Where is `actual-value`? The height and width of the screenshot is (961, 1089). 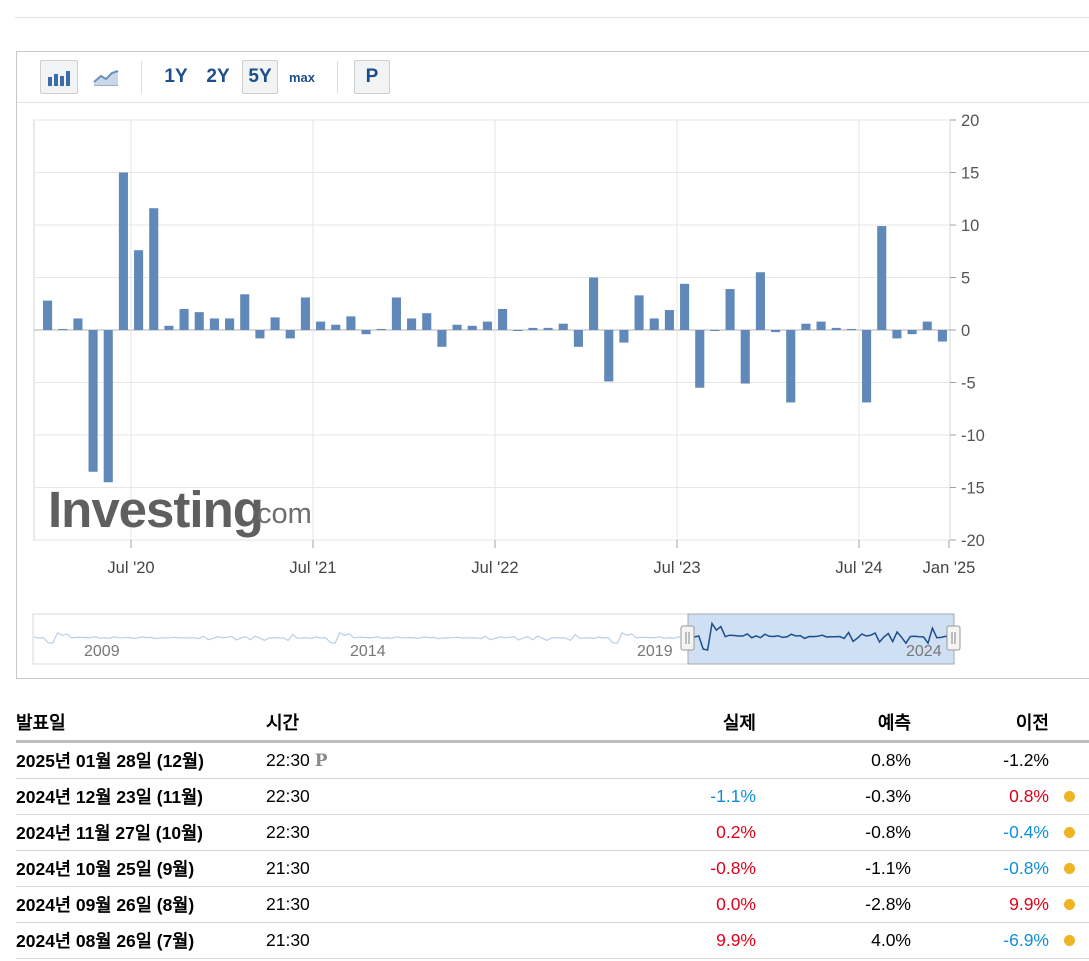 actual-value is located at coordinates (621, 760).